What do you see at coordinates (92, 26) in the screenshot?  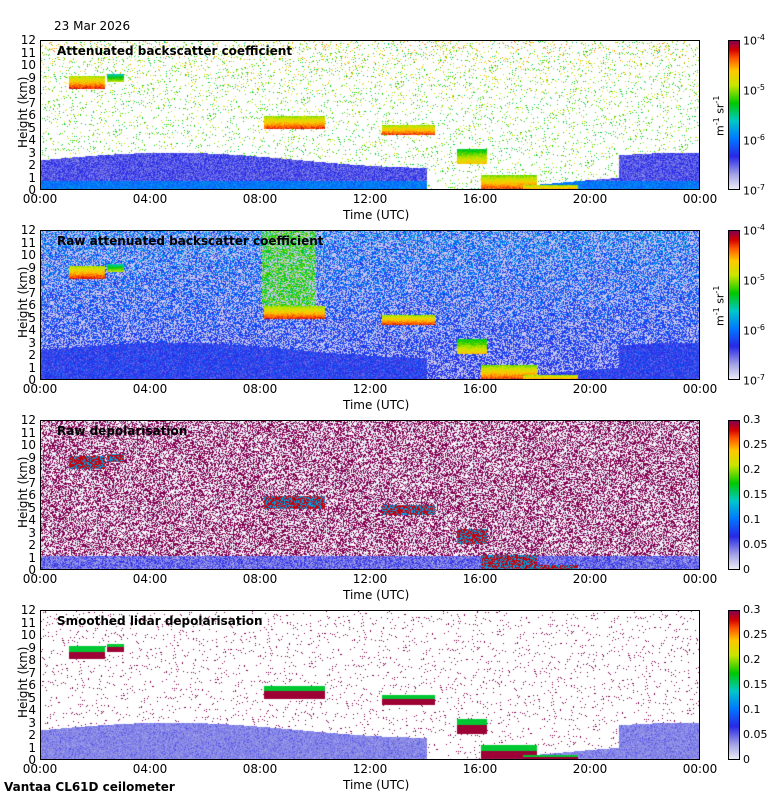 I see `date-label: 23 Mar 2026` at bounding box center [92, 26].